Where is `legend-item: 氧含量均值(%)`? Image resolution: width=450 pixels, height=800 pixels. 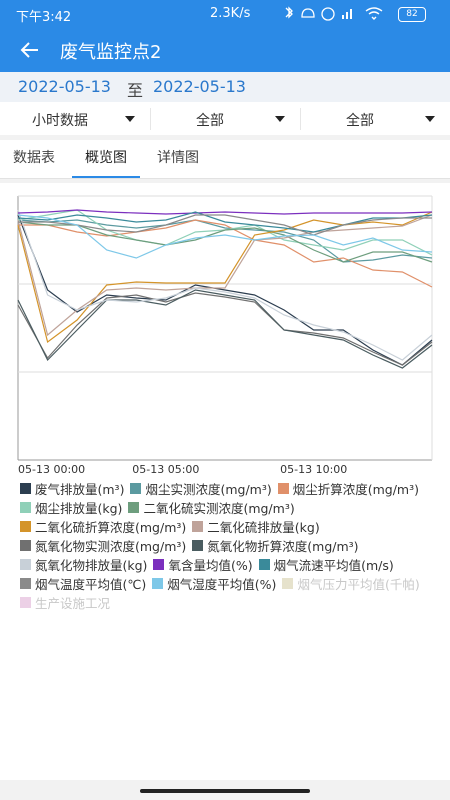 legend-item: 氧含量均值(%) is located at coordinates (203, 564).